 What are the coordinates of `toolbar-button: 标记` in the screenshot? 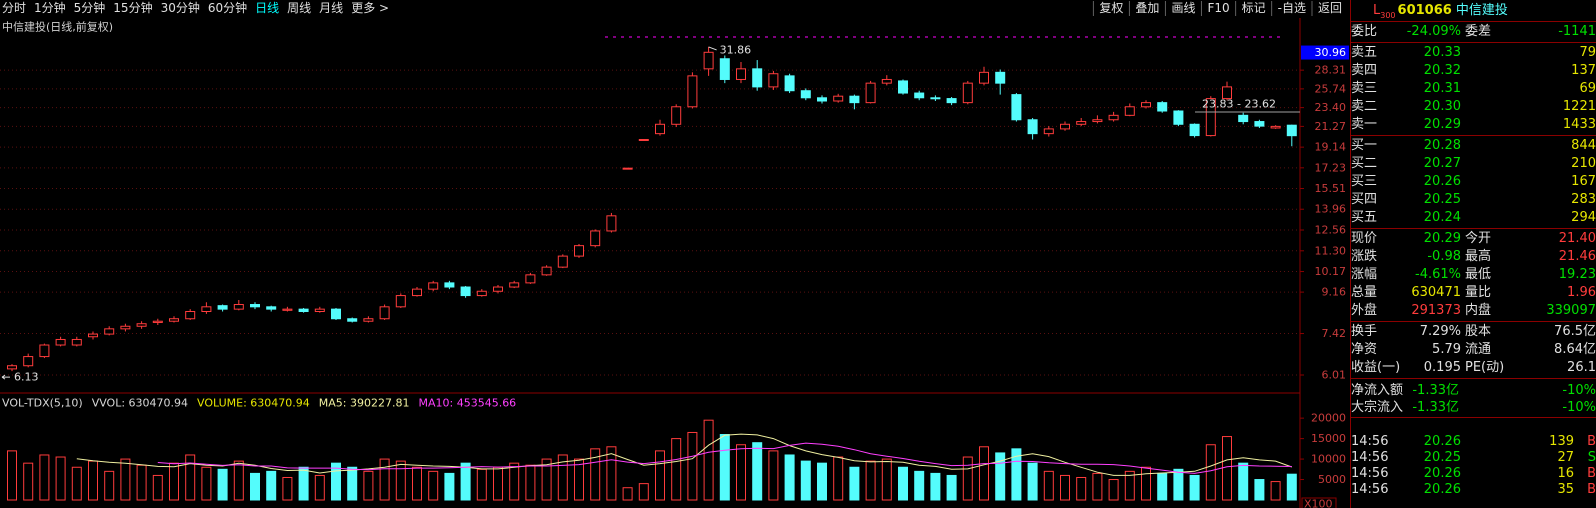 It's located at (1254, 8).